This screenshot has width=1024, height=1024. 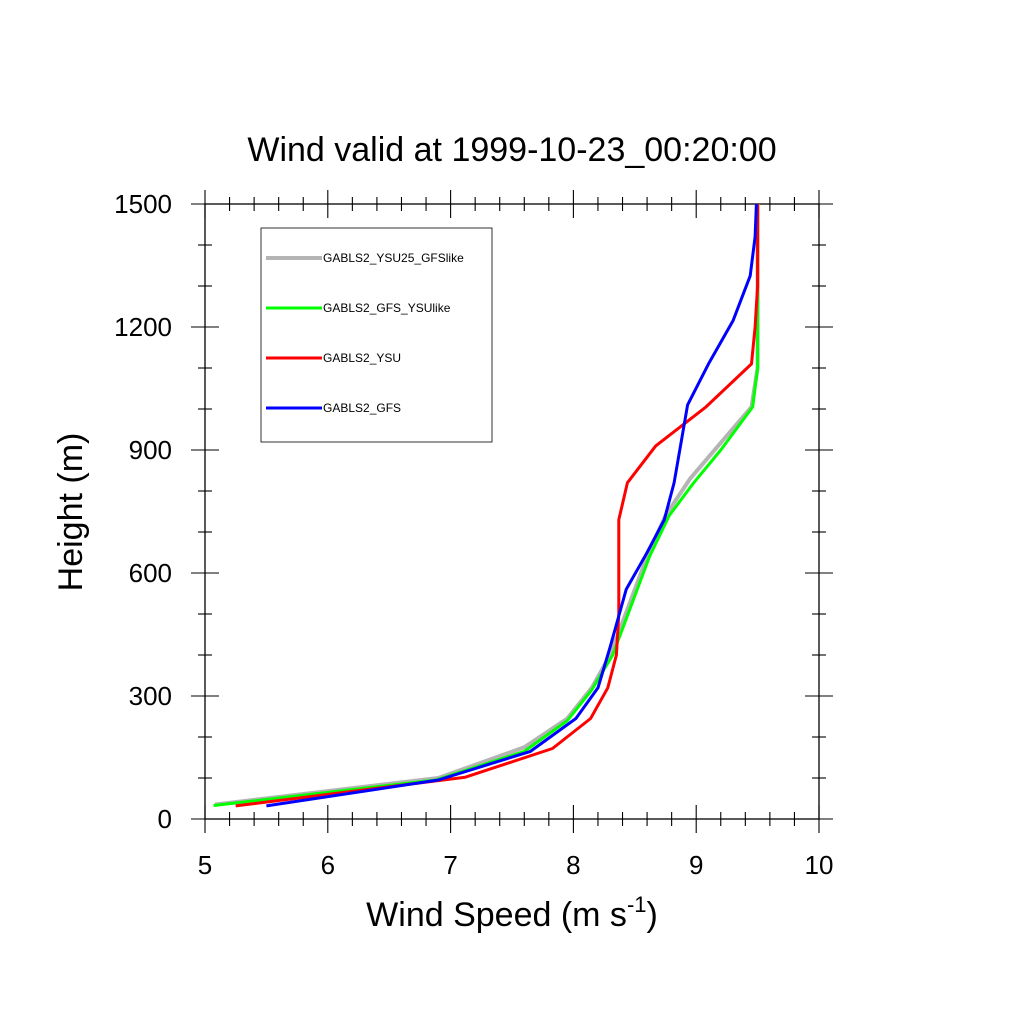 I want to click on x-tick-label: 6, so click(x=328, y=865).